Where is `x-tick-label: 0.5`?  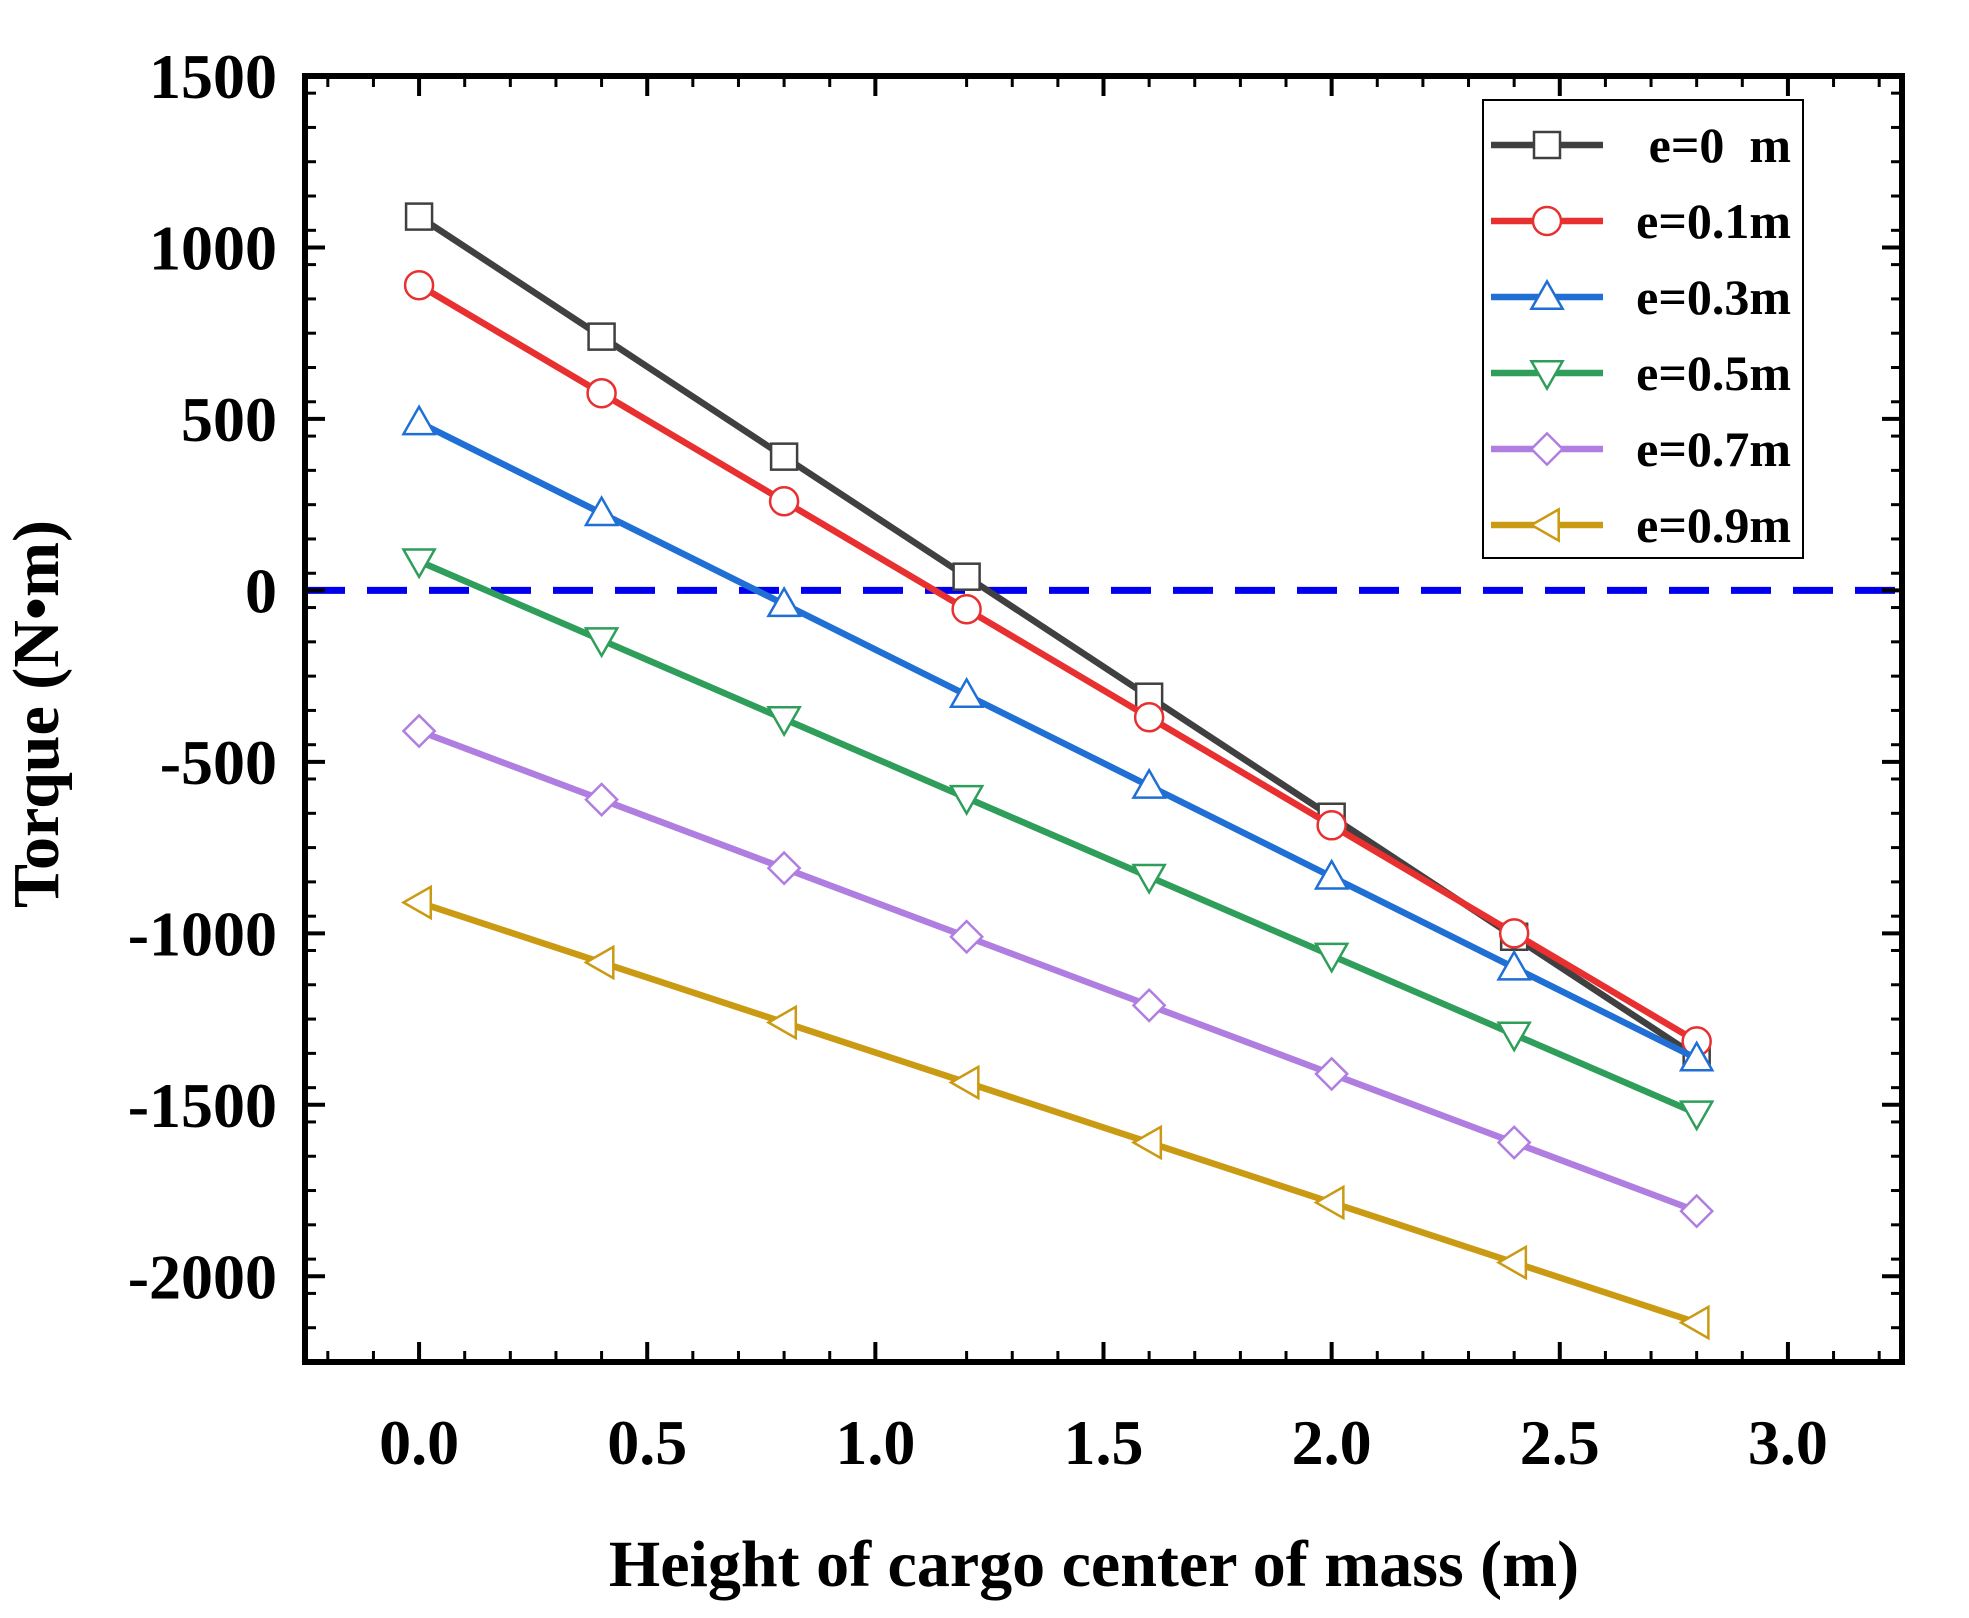
x-tick-label: 0.5 is located at coordinates (647, 1442).